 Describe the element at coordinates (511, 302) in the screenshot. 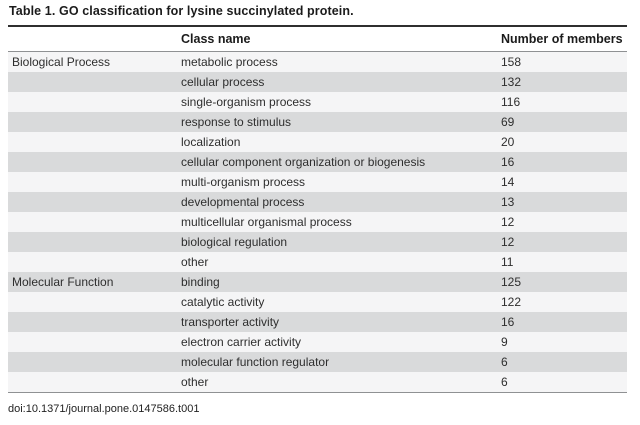

I see `members-cell: 122` at that location.